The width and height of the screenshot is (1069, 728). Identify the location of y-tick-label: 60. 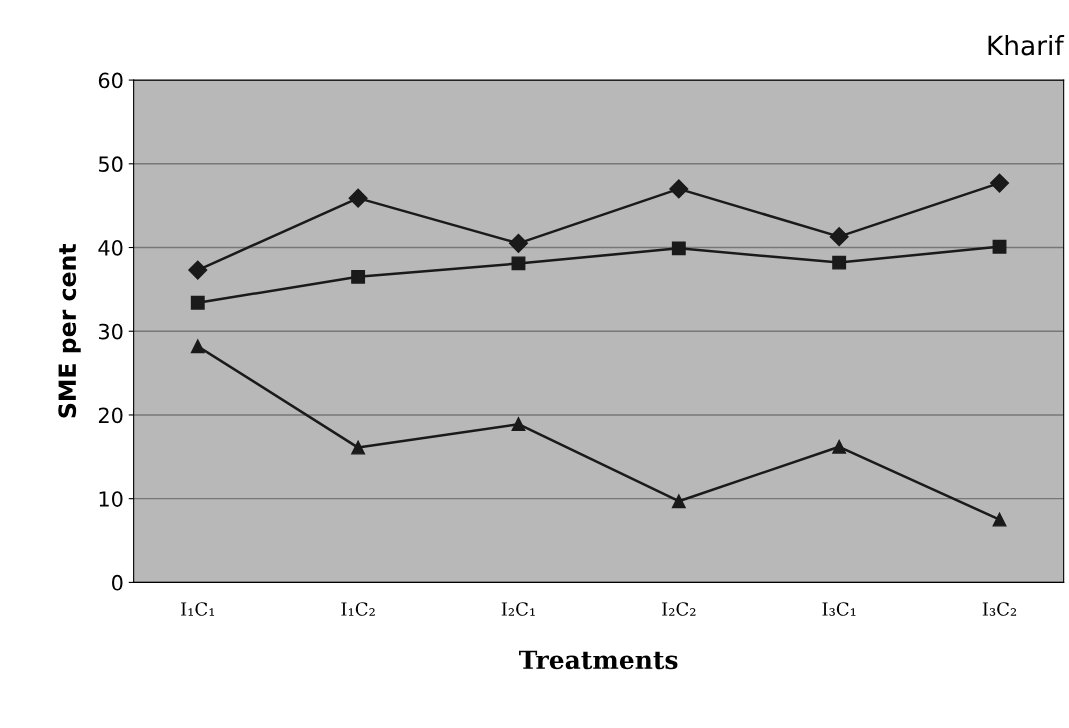
(110, 80).